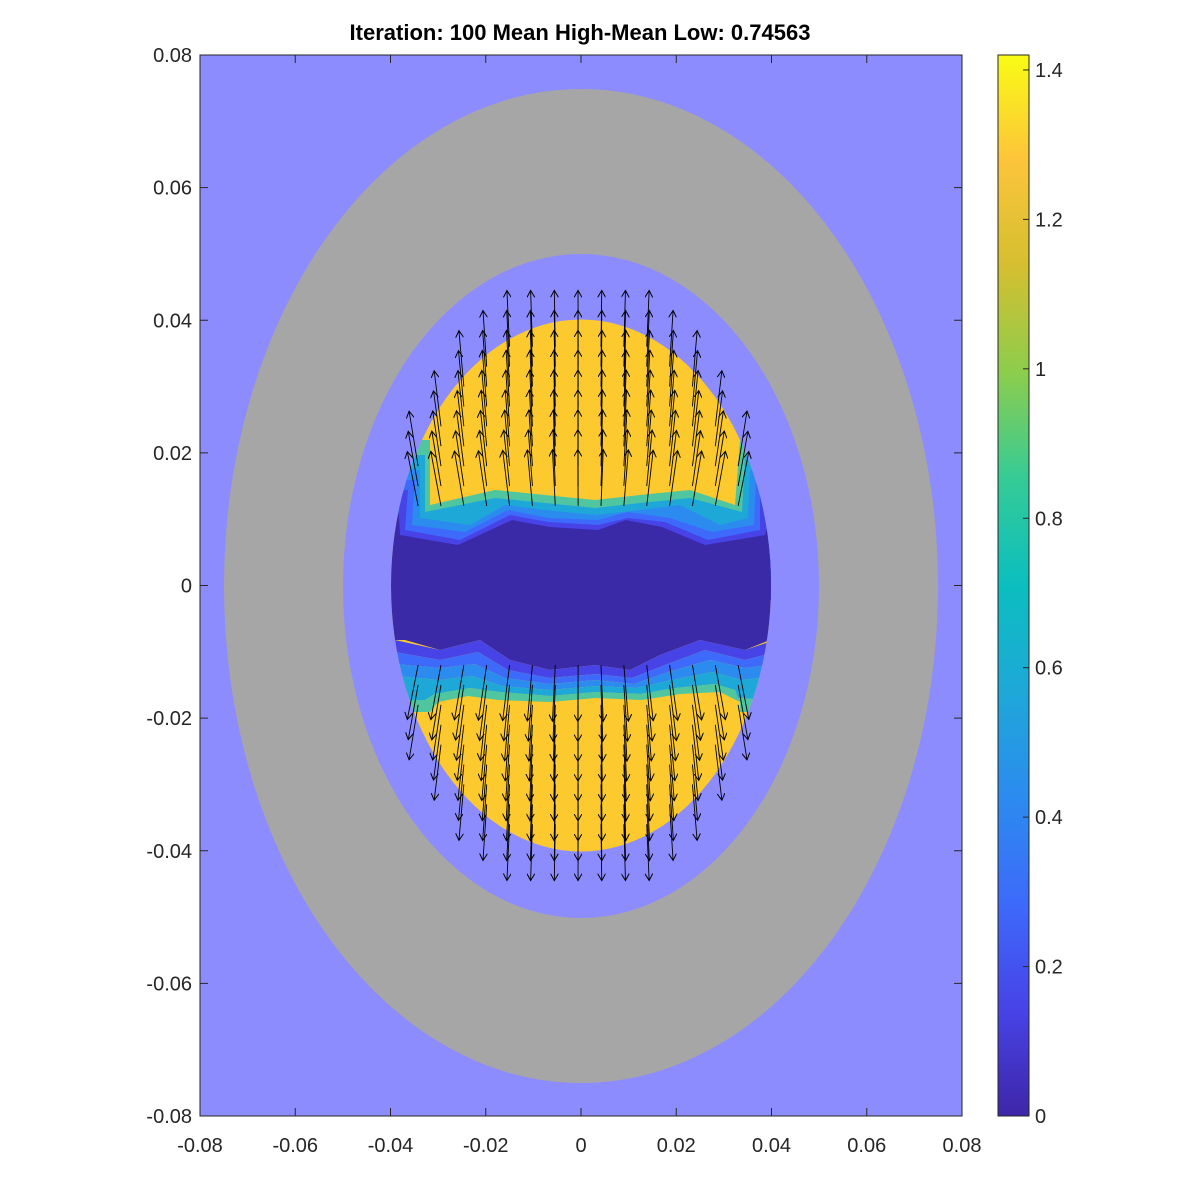 This screenshot has height=1196, width=1196. What do you see at coordinates (172, 454) in the screenshot?
I see `y-tick-label: 0.02` at bounding box center [172, 454].